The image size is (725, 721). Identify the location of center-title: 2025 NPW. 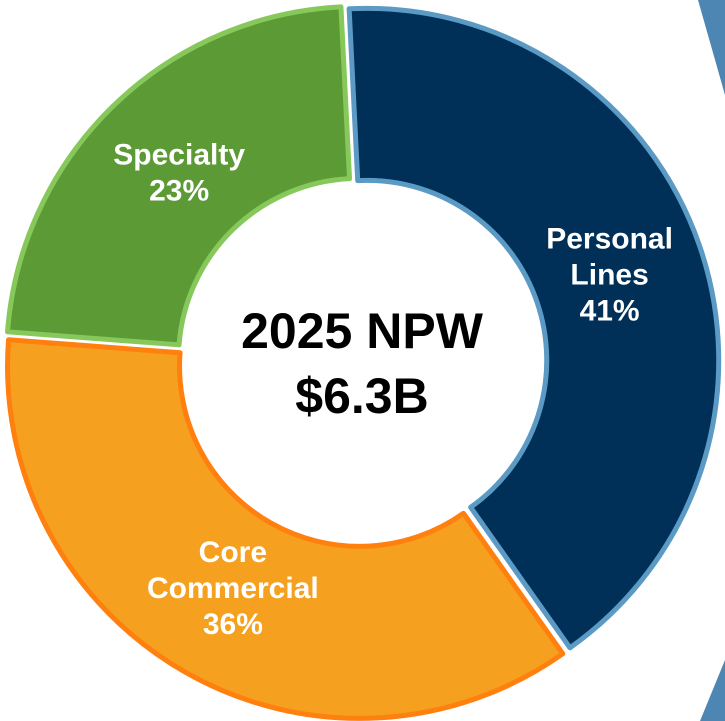
(362, 331).